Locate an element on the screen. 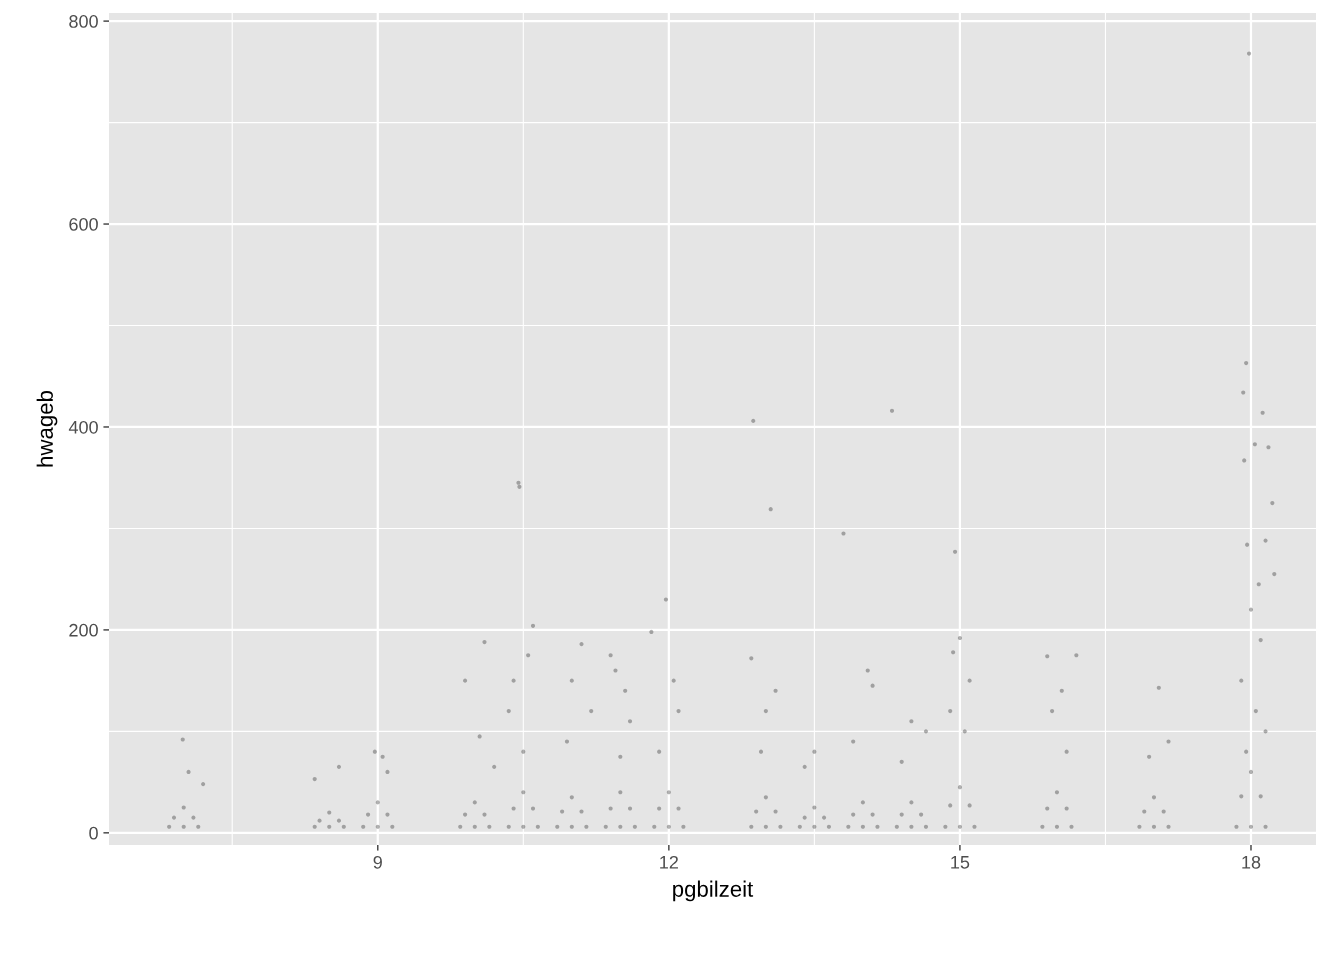 The width and height of the screenshot is (1344, 960). x-axis-title: pgbilzeit is located at coordinates (713, 891).